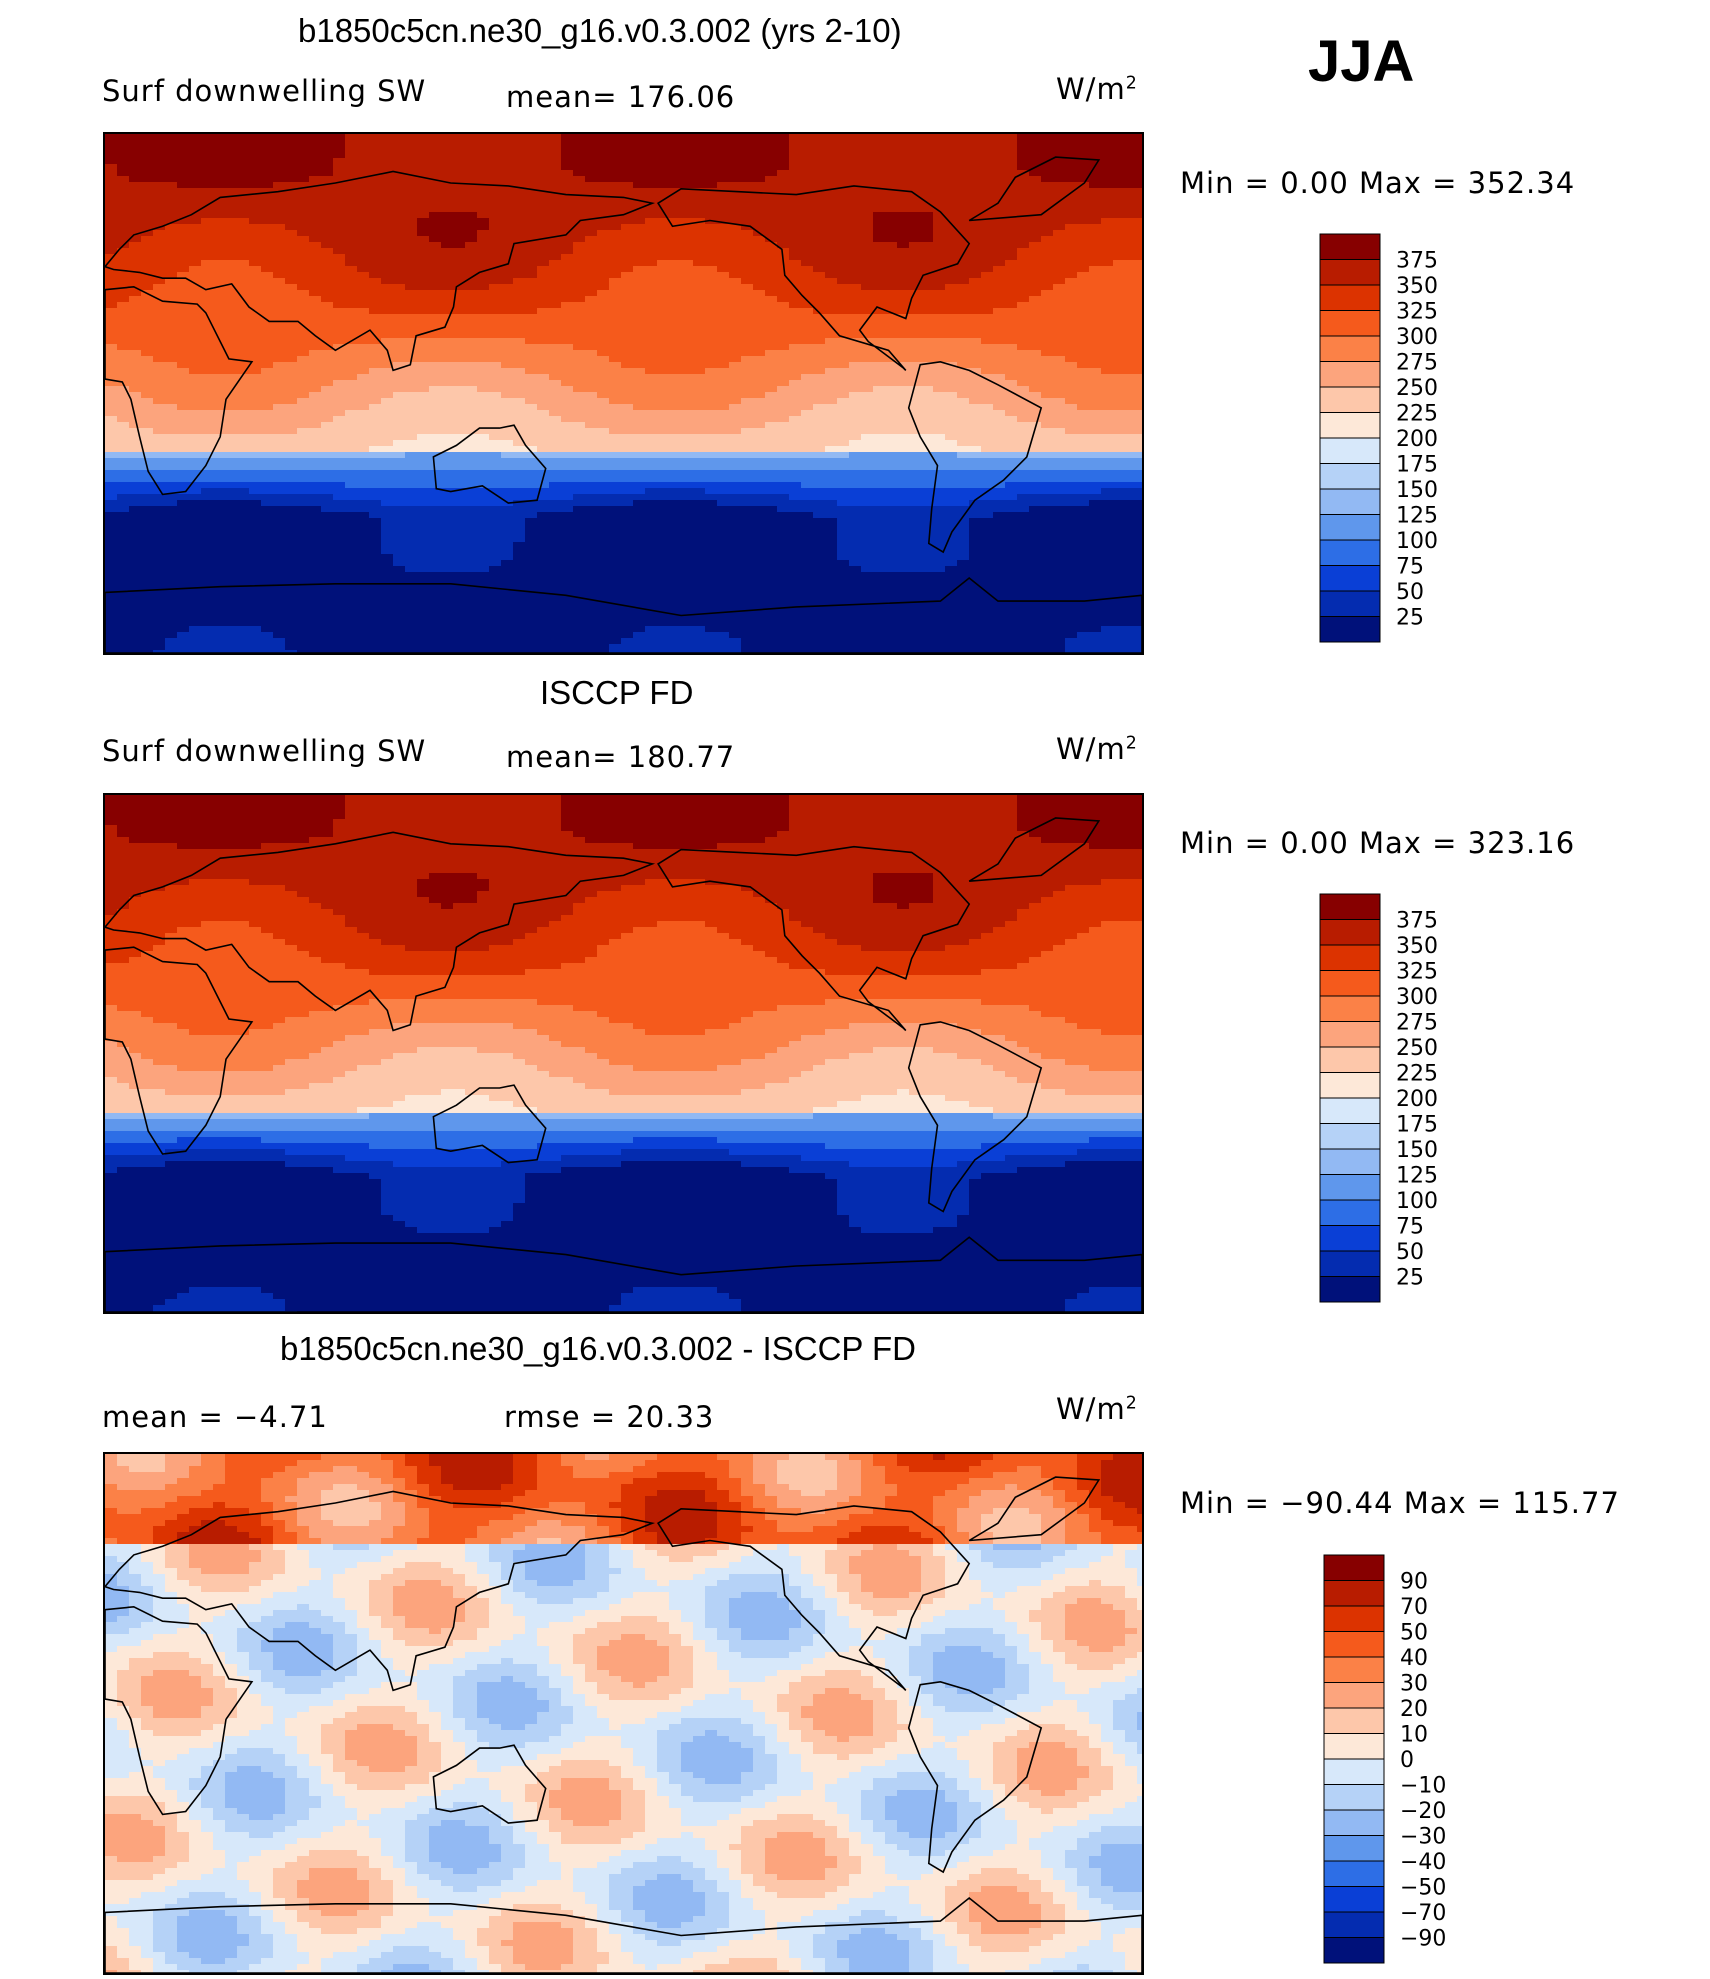  What do you see at coordinates (1417, 490) in the screenshot?
I see `colorbar-tick-label: 150` at bounding box center [1417, 490].